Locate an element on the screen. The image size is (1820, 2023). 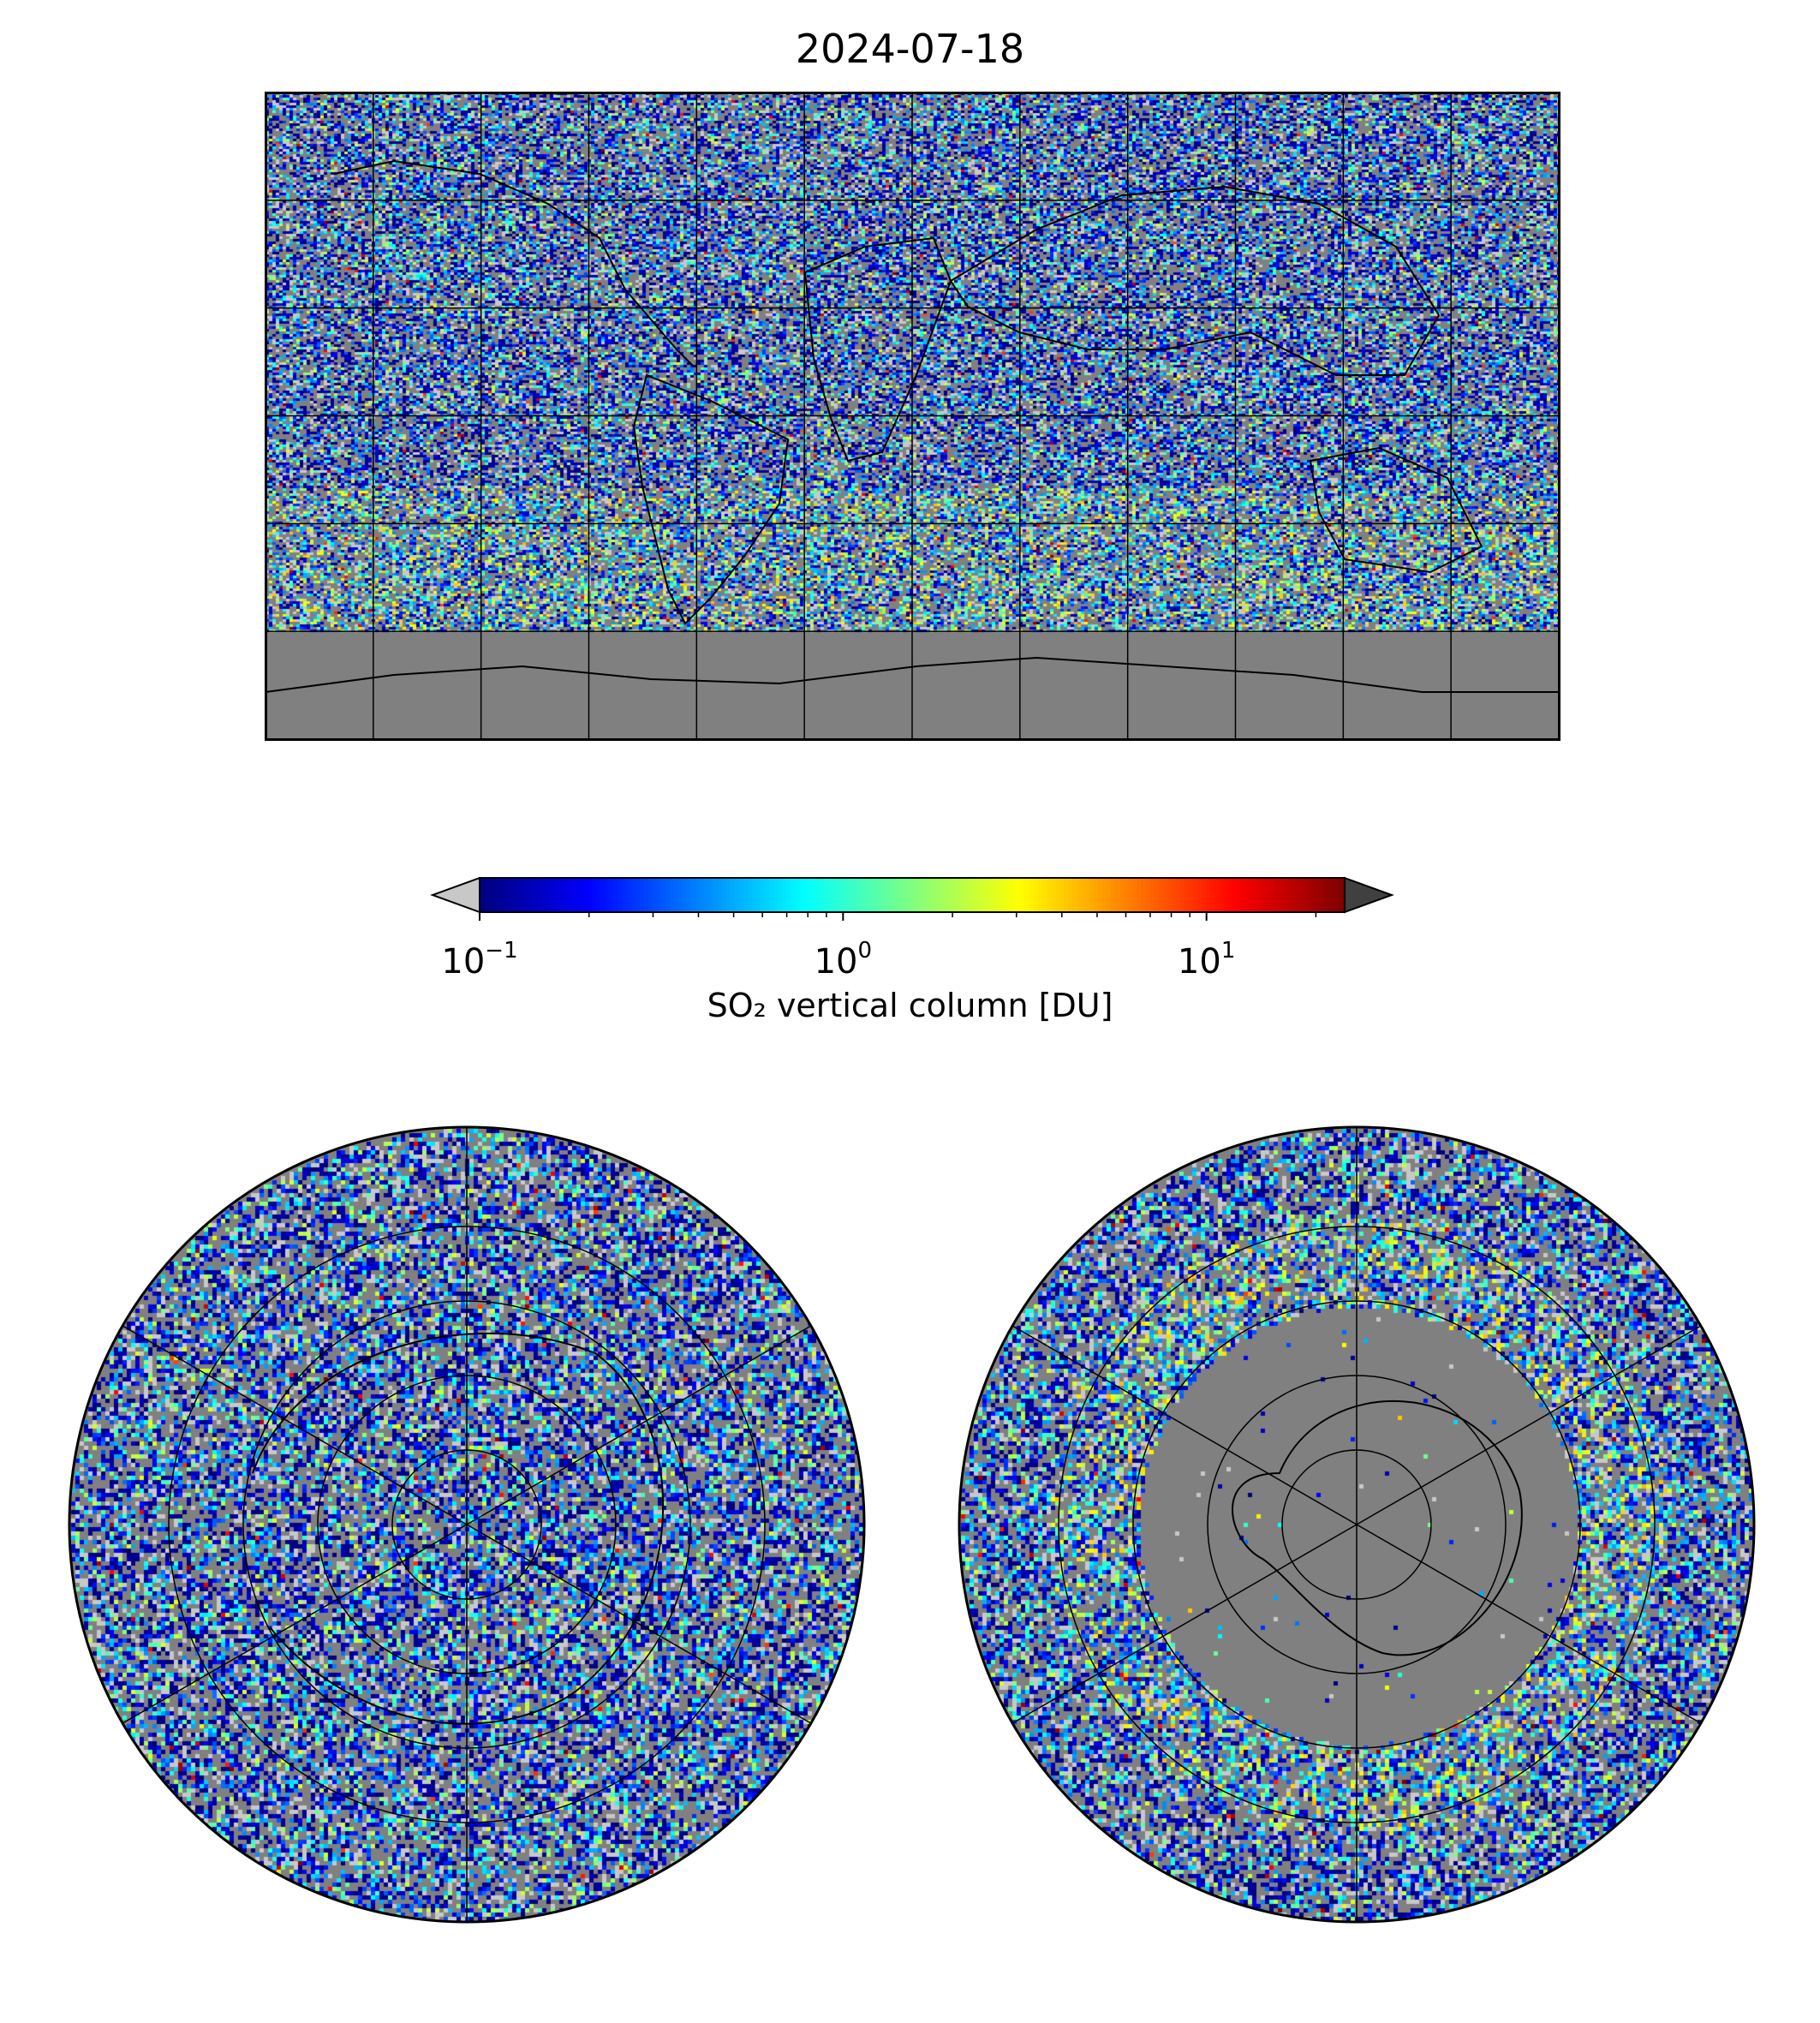
colorbar is located at coordinates (912, 895).